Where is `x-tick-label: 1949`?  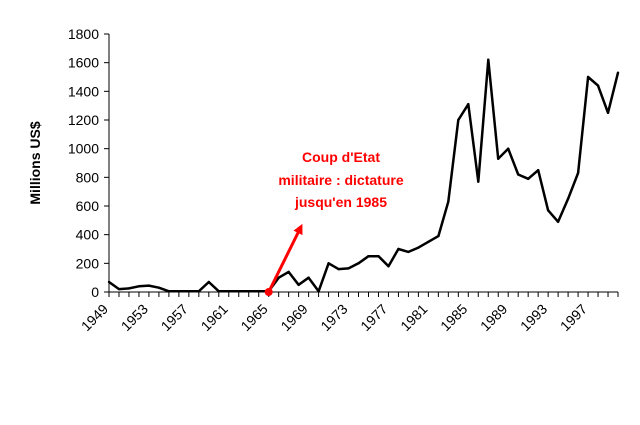
x-tick-label: 1949 is located at coordinates (94, 317).